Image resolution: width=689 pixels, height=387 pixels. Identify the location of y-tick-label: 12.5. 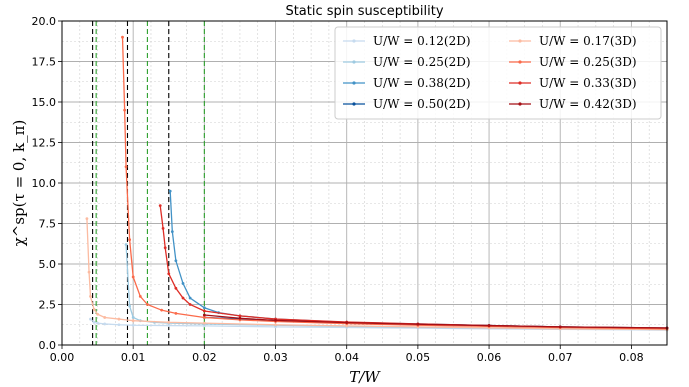
(44, 143).